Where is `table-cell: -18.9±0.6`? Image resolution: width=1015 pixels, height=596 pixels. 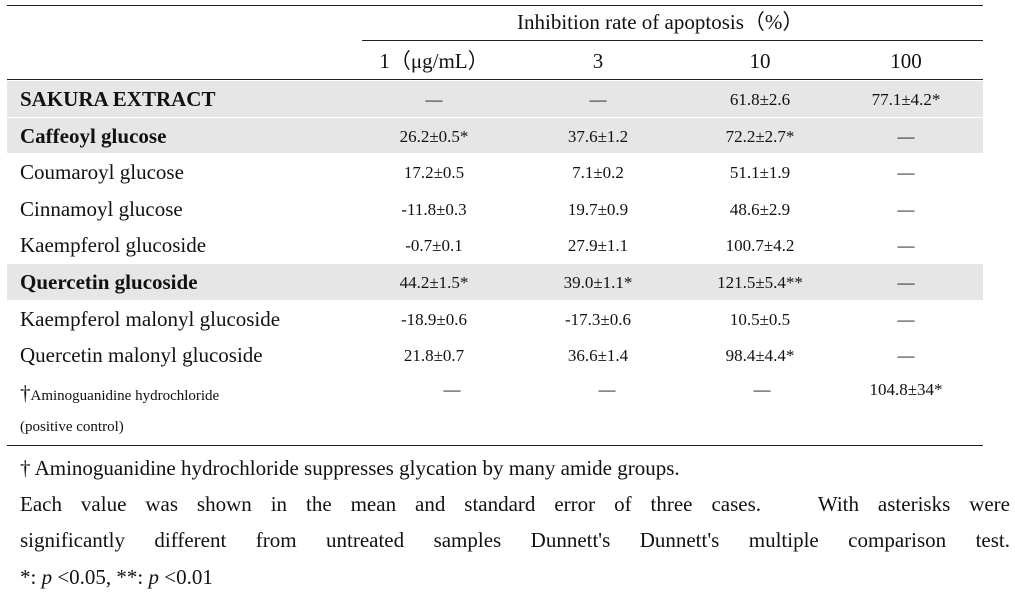 table-cell: -18.9±0.6 is located at coordinates (434, 319).